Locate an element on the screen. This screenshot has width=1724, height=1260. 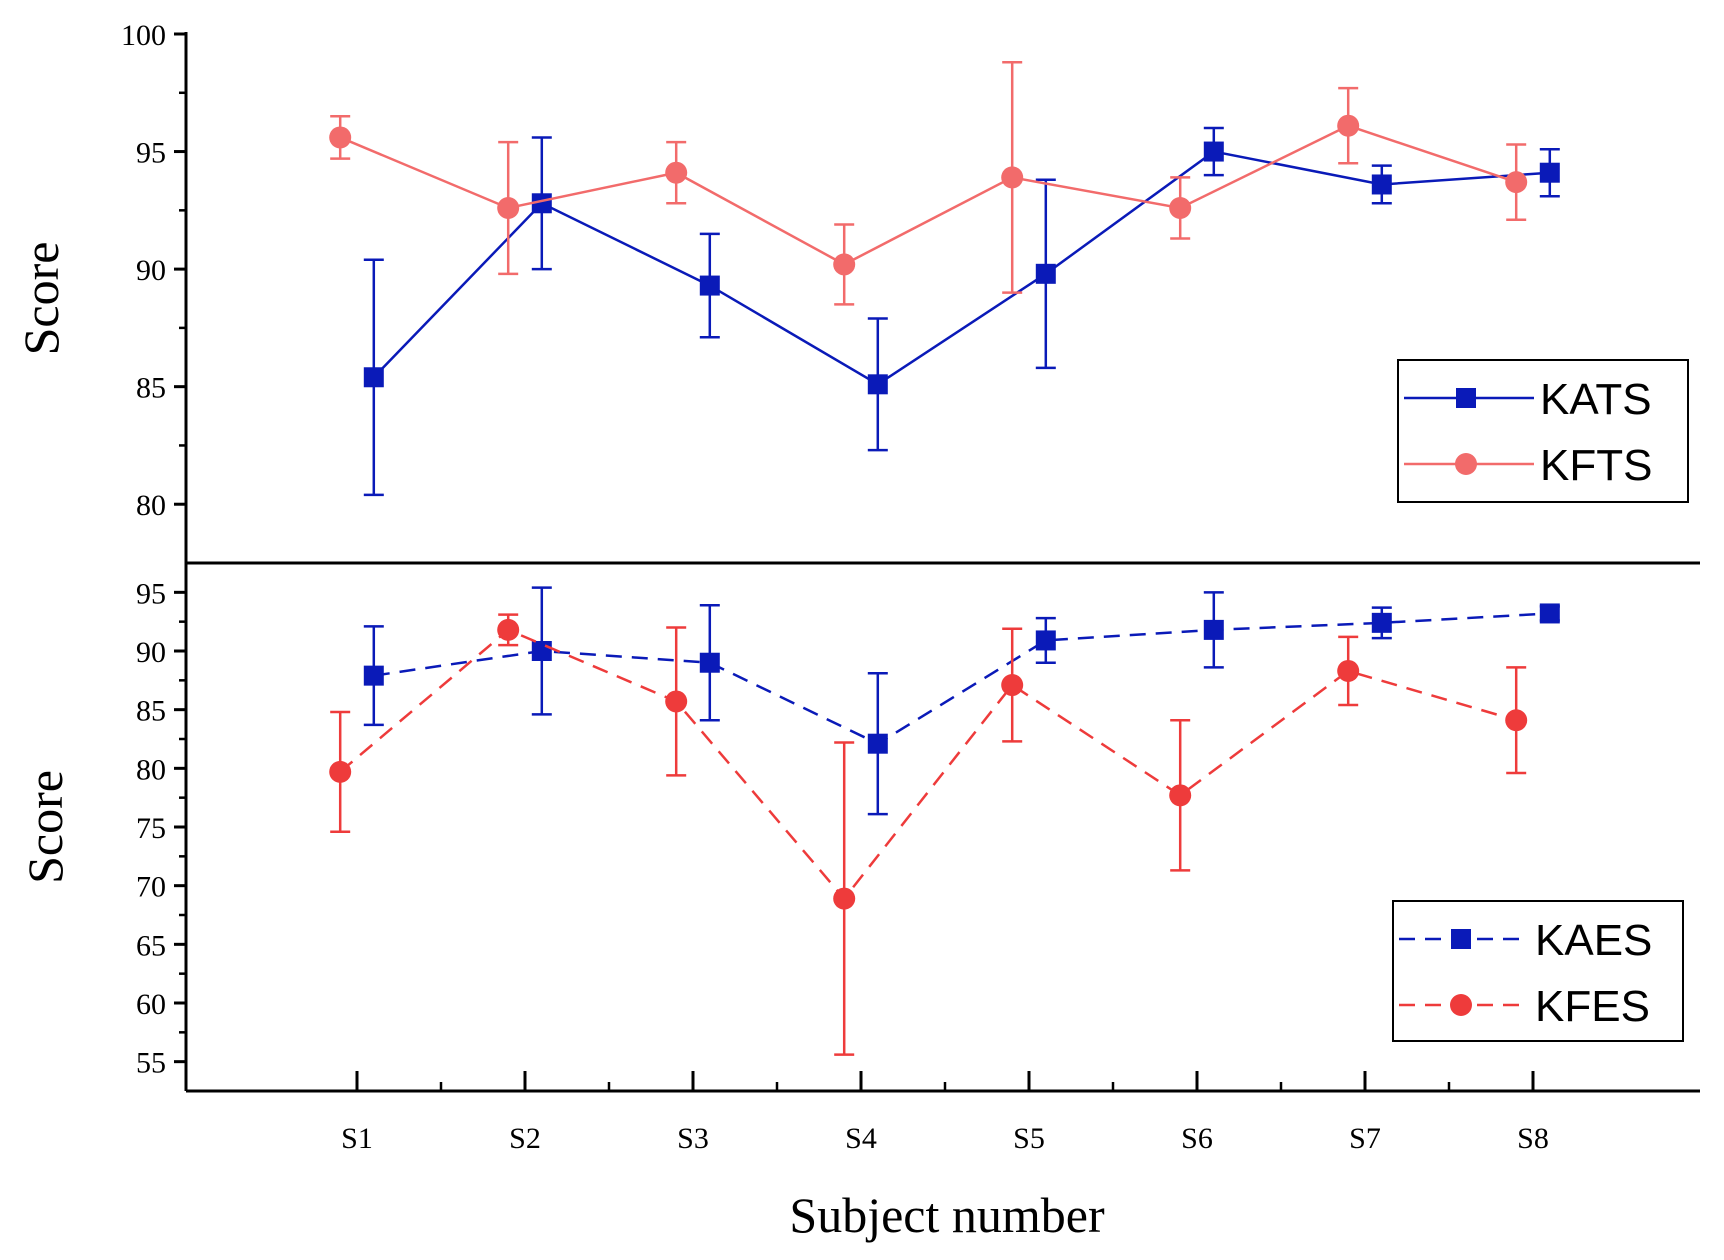
series-line-KAES is located at coordinates (961, 679).